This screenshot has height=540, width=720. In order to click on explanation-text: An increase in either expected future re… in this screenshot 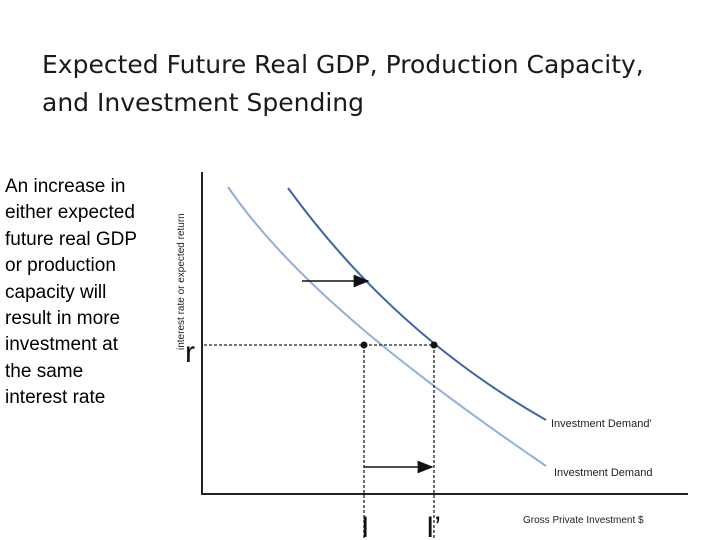, I will do `click(71, 292)`.